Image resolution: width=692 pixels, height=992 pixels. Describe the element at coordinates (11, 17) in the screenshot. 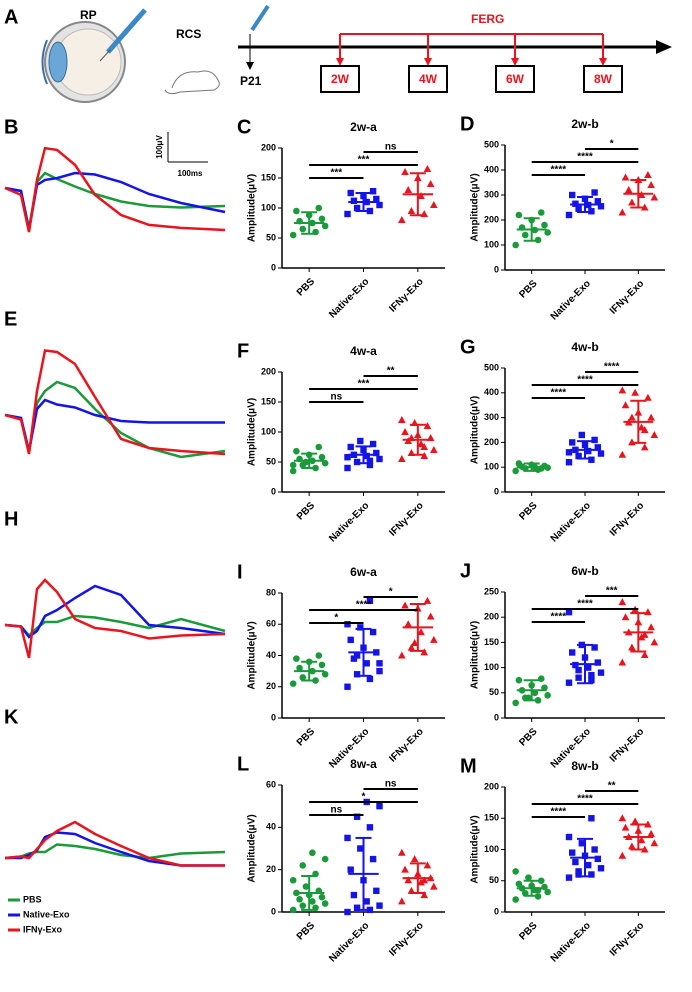

I see `panel-letter: A` at that location.